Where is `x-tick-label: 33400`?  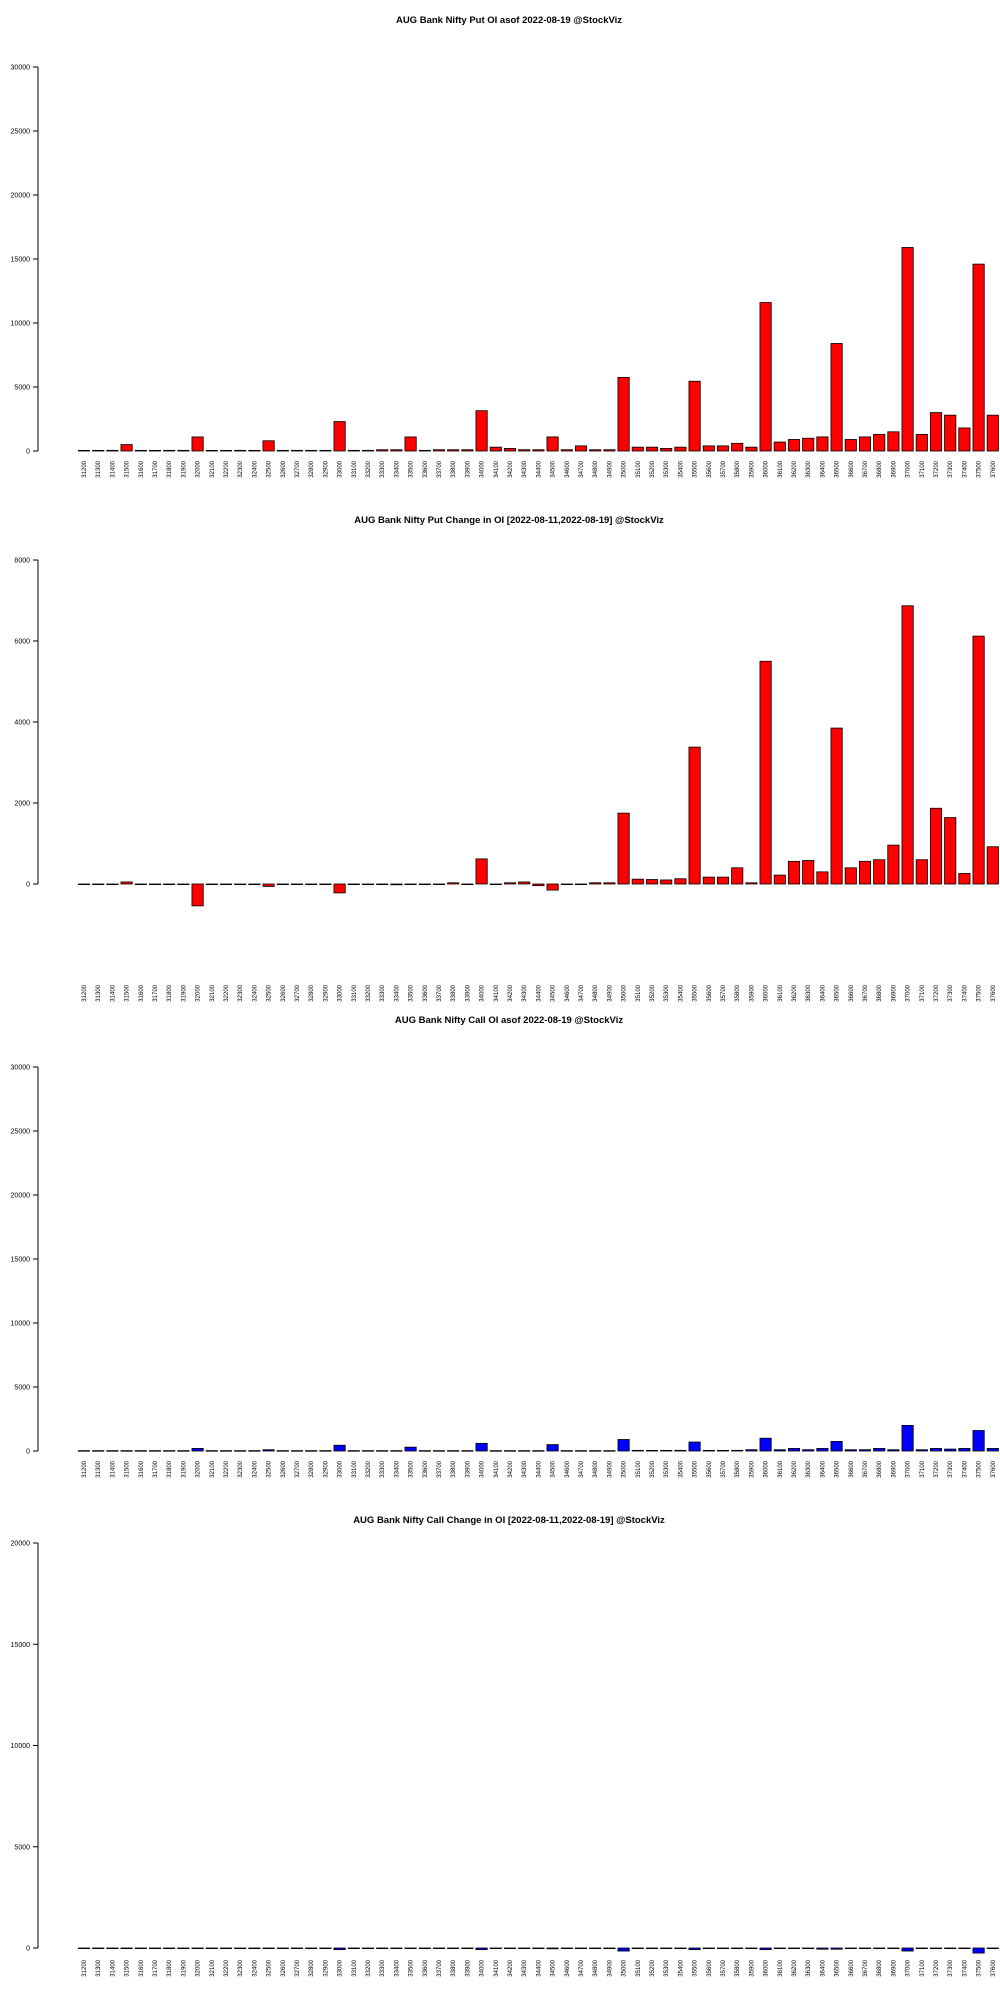
x-tick-label: 33400 is located at coordinates (397, 992).